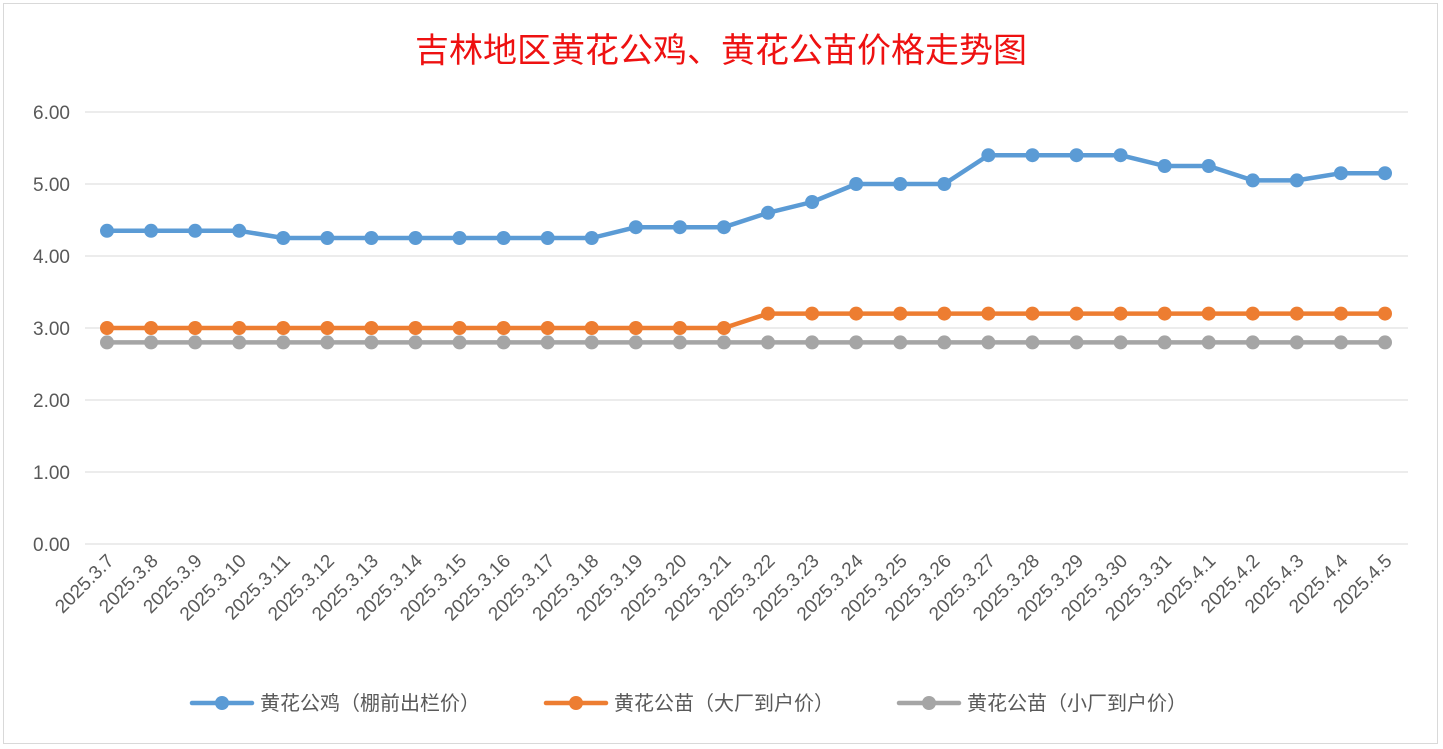 This screenshot has height=749, width=1443. Describe the element at coordinates (51, 113) in the screenshot. I see `y-tick-label: 6.00` at that location.